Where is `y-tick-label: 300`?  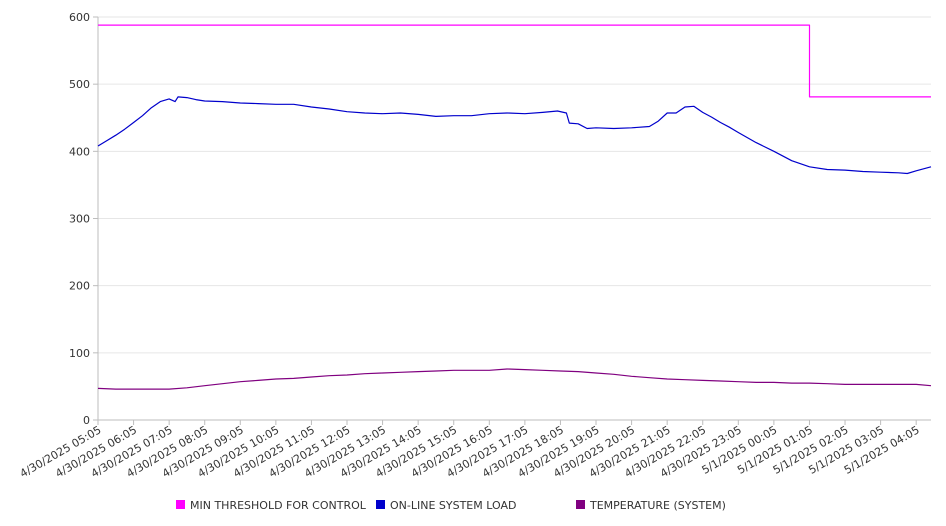
y-tick-label: 300 is located at coordinates (79, 219).